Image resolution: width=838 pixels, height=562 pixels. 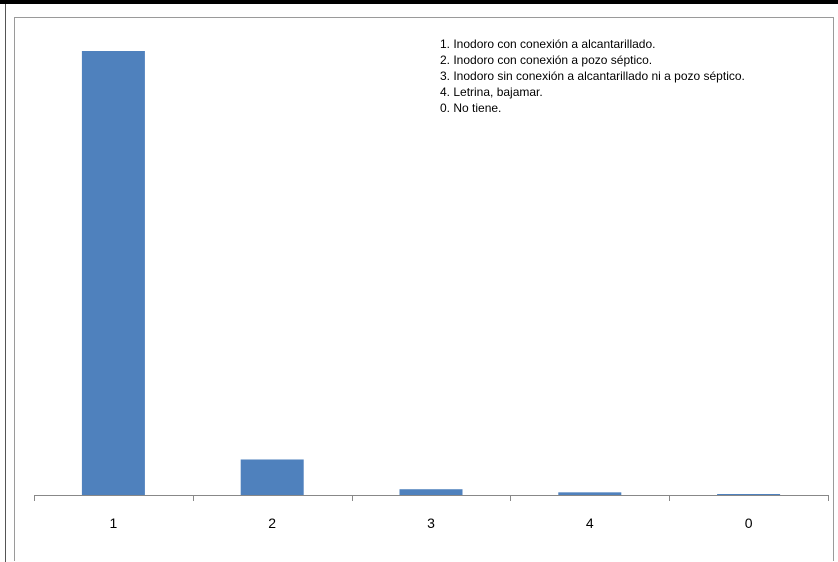 I want to click on left-border, so click(x=5, y=283).